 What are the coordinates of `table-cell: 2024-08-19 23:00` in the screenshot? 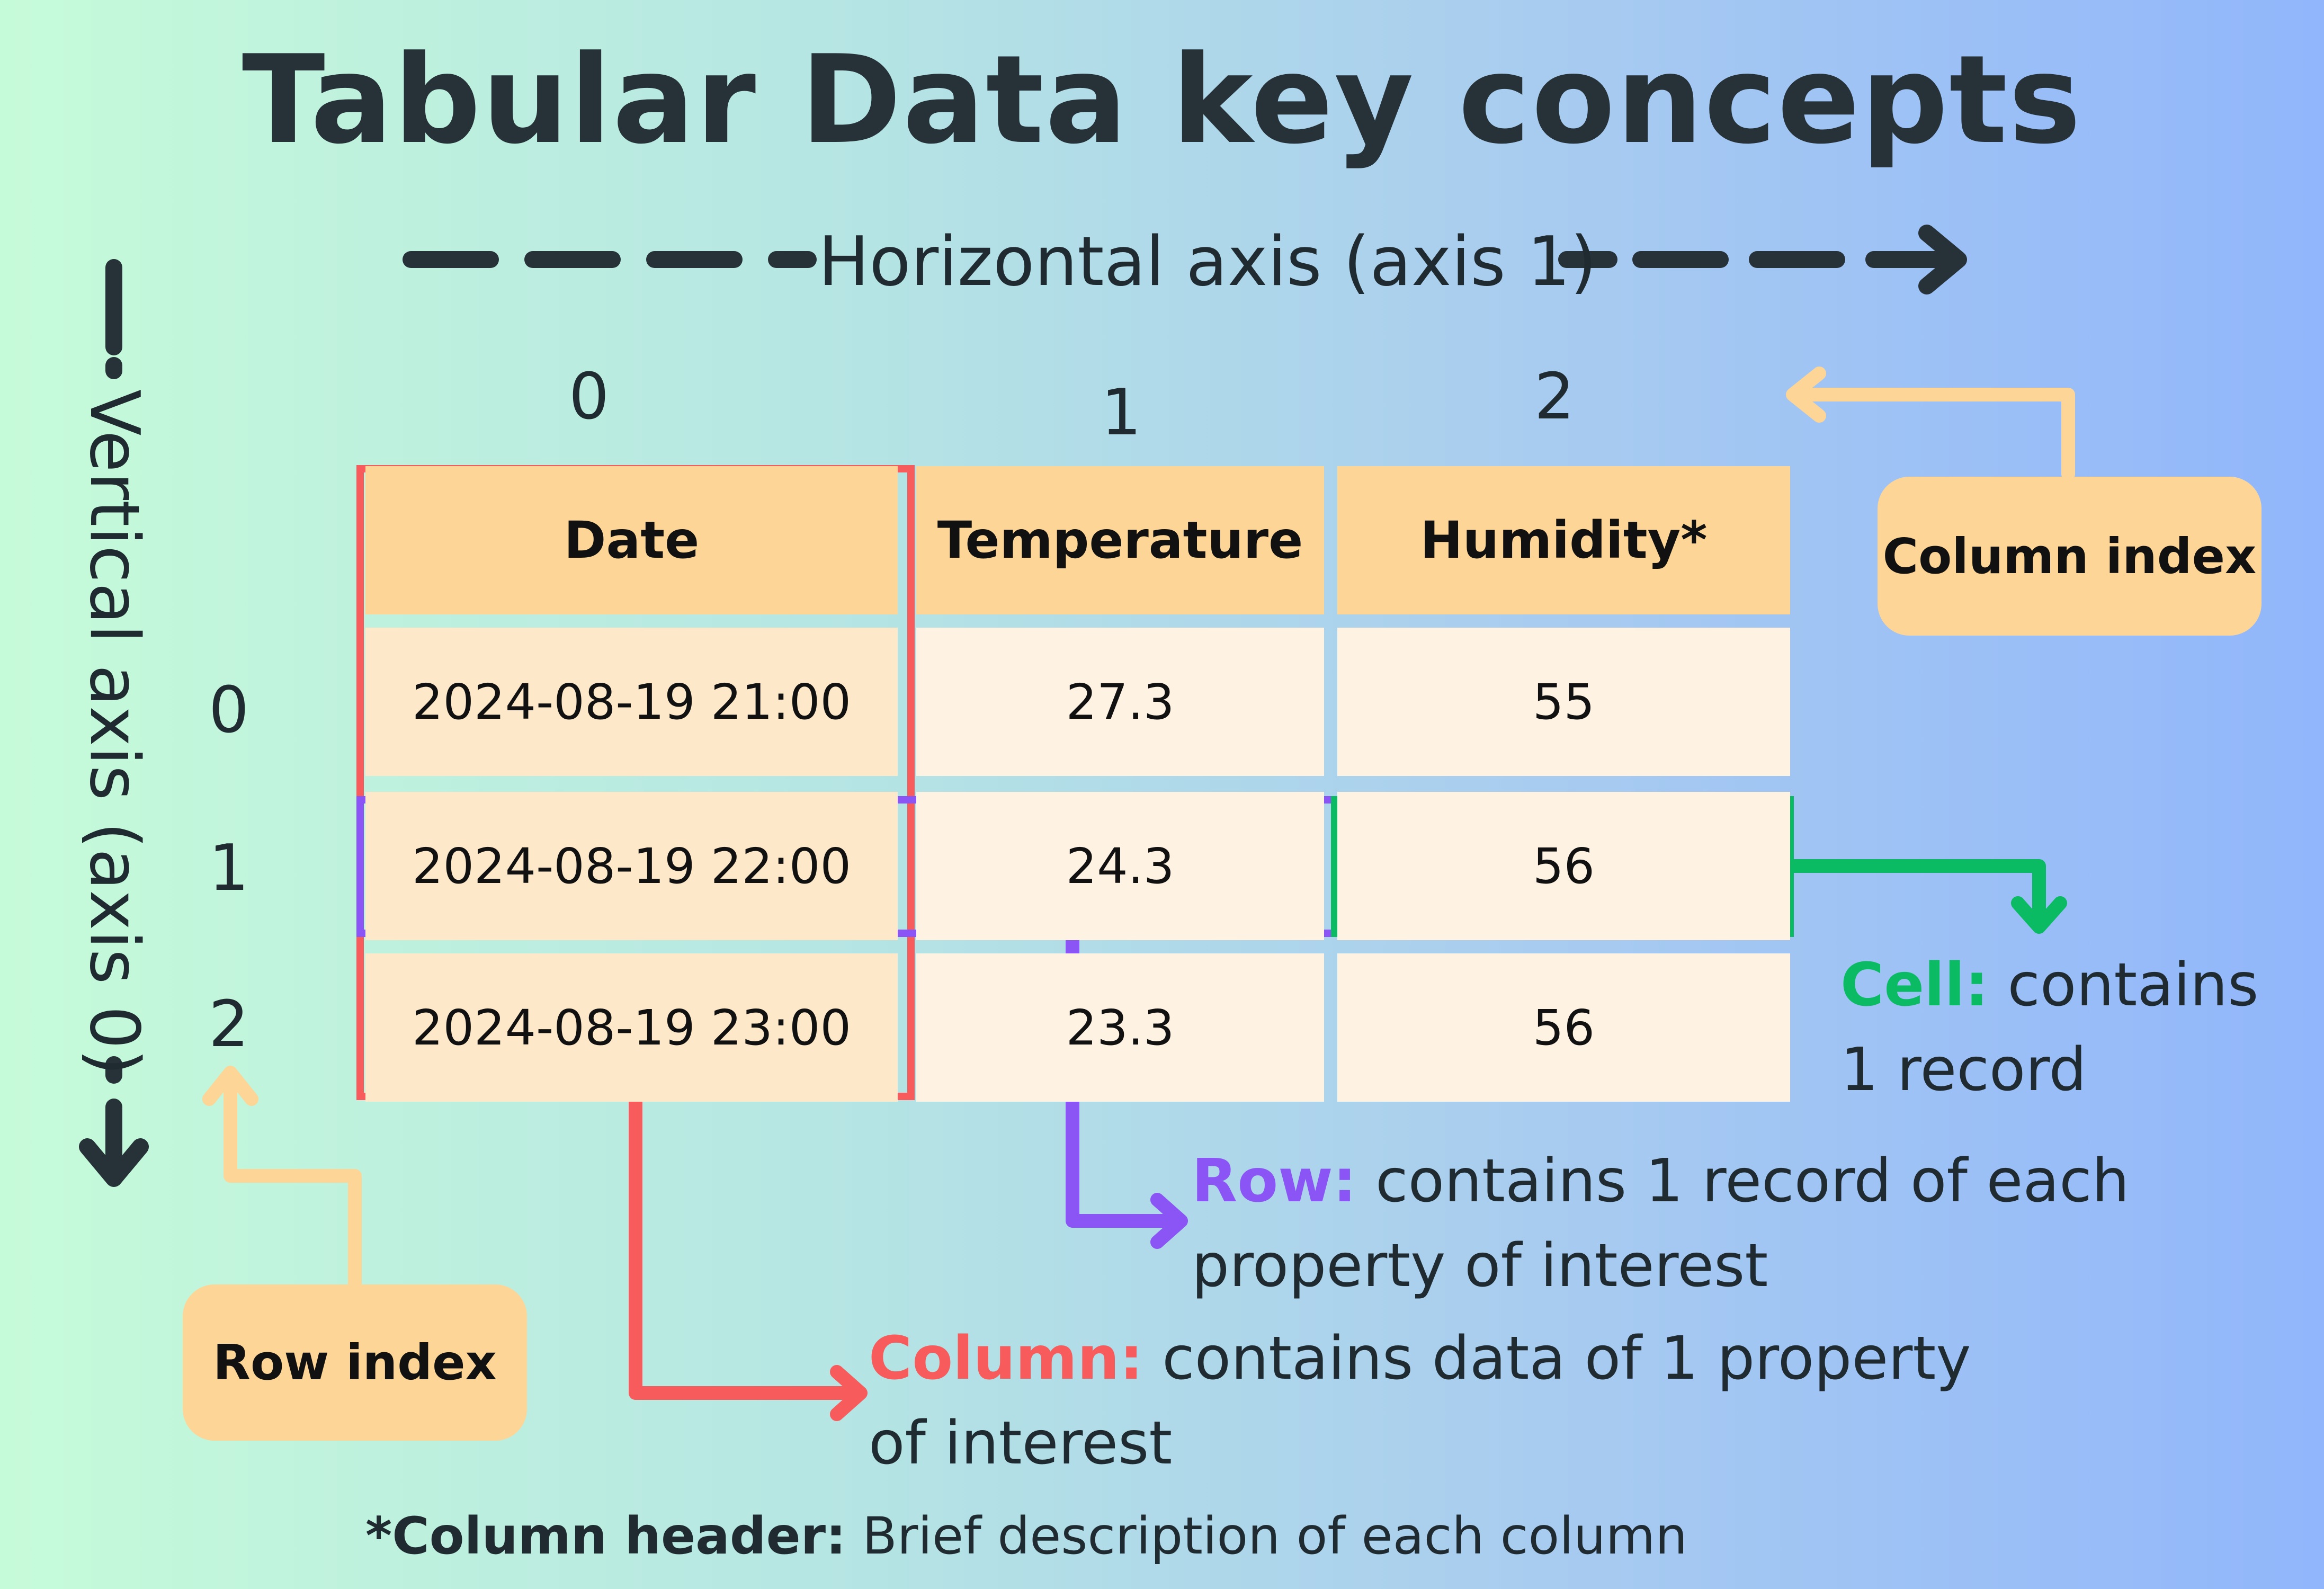 It's located at (631, 1027).